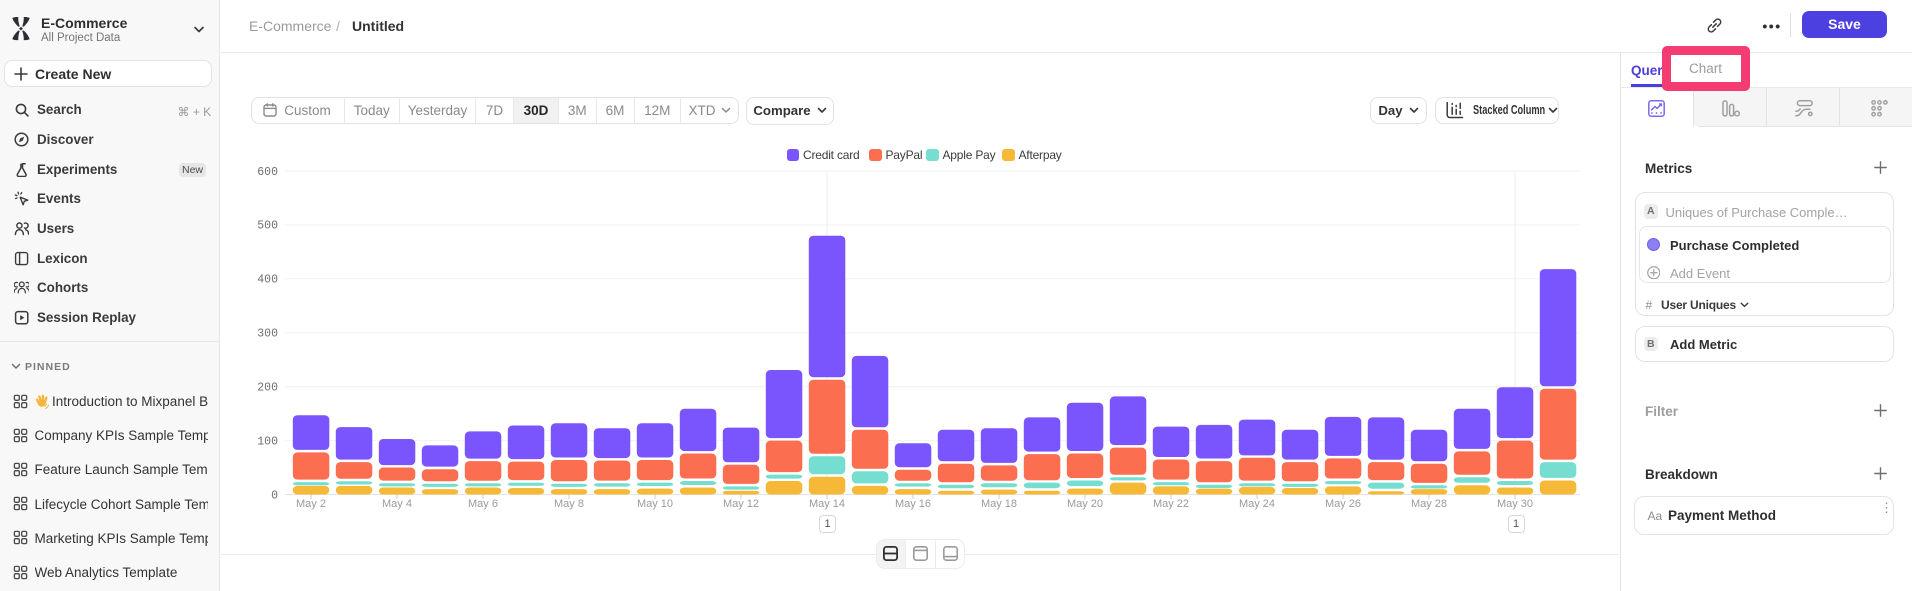 The width and height of the screenshot is (1912, 591). Describe the element at coordinates (311, 504) in the screenshot. I see `svg-text: May 2` at that location.